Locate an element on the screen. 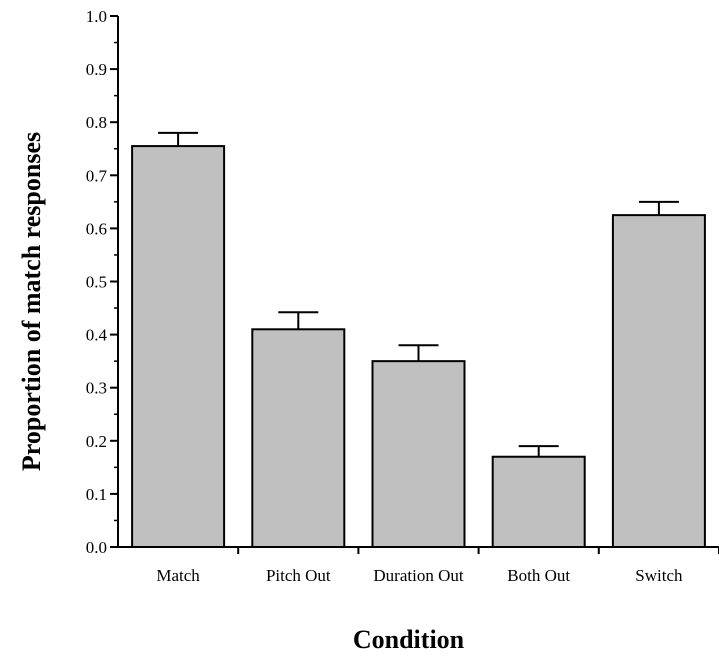  y-axis-ticks: 0.0 0.1 0.2 0.3 0.4 0.5 0.6 0.7 0.8 0.9 1.0 is located at coordinates (102, 282).